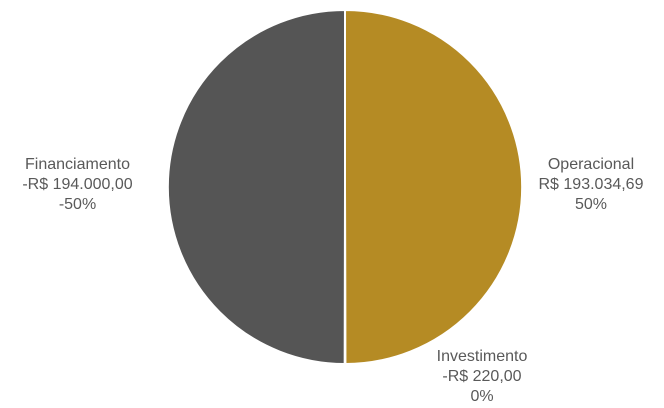 The height and width of the screenshot is (408, 664). What do you see at coordinates (77, 164) in the screenshot?
I see `slice-category: Financiamento` at bounding box center [77, 164].